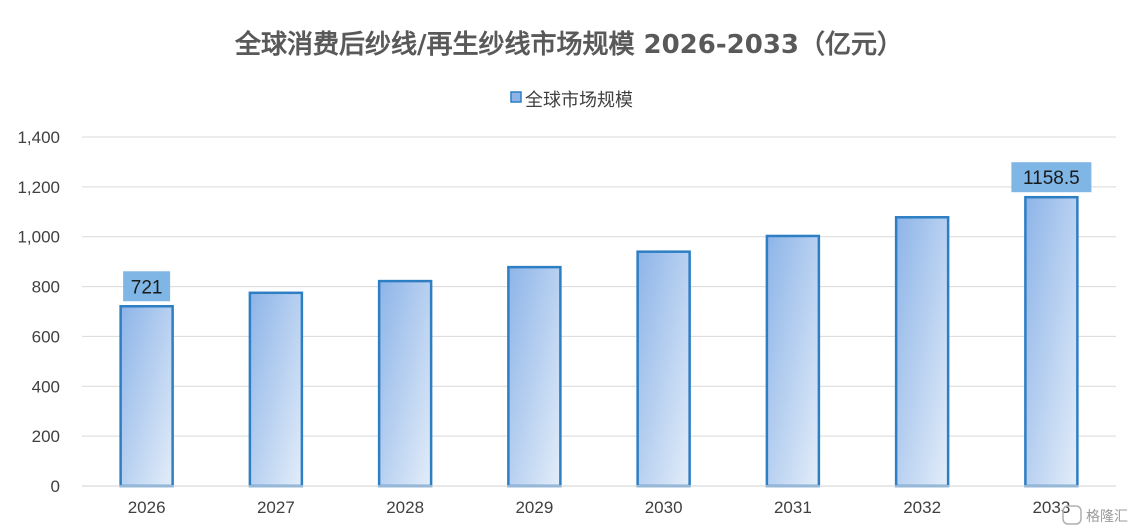  I want to click on y-tick-label: 800, so click(46, 287).